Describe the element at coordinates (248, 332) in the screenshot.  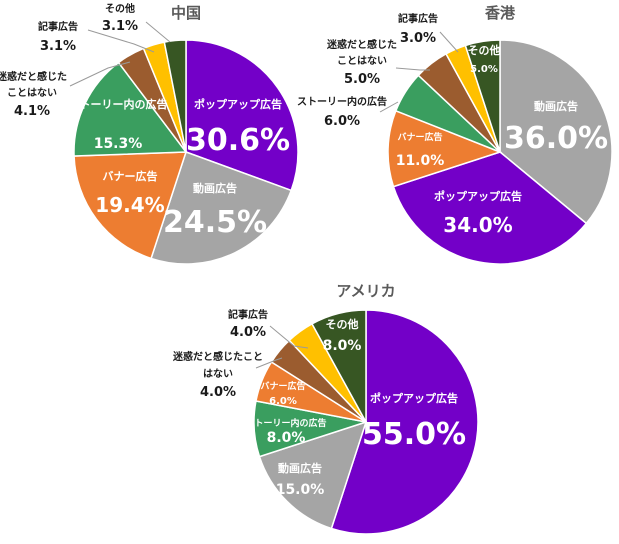
I see `slice-value-article: 4.0%` at that location.